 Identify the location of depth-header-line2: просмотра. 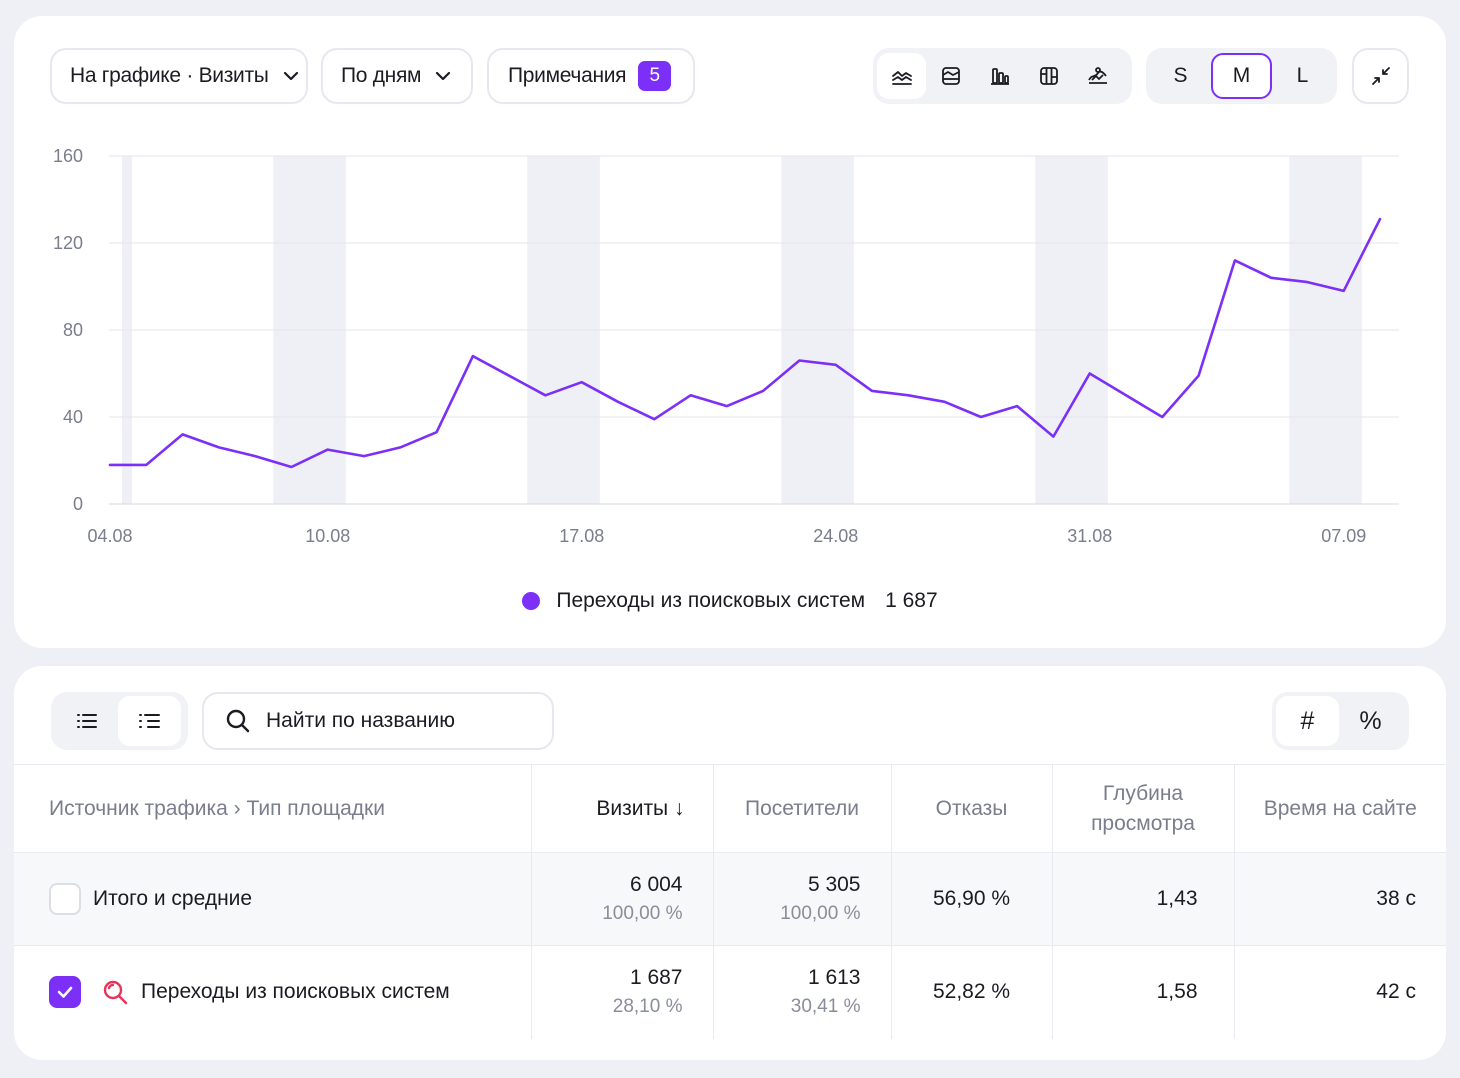
(1143, 823).